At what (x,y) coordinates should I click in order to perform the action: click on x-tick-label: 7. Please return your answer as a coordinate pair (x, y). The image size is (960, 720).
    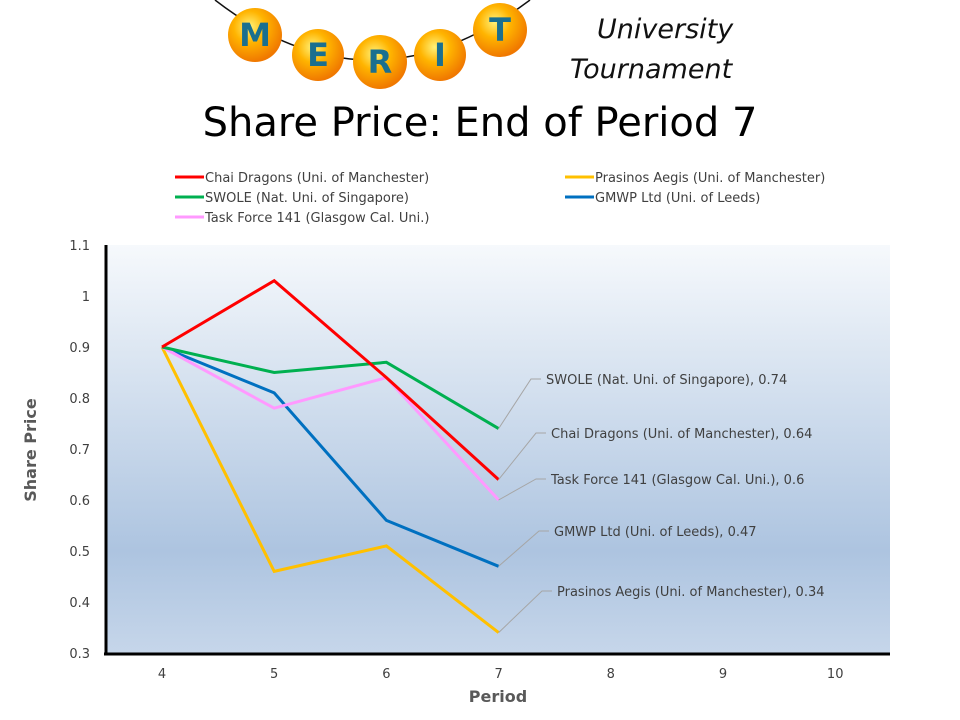
    Looking at the image, I should click on (498, 674).